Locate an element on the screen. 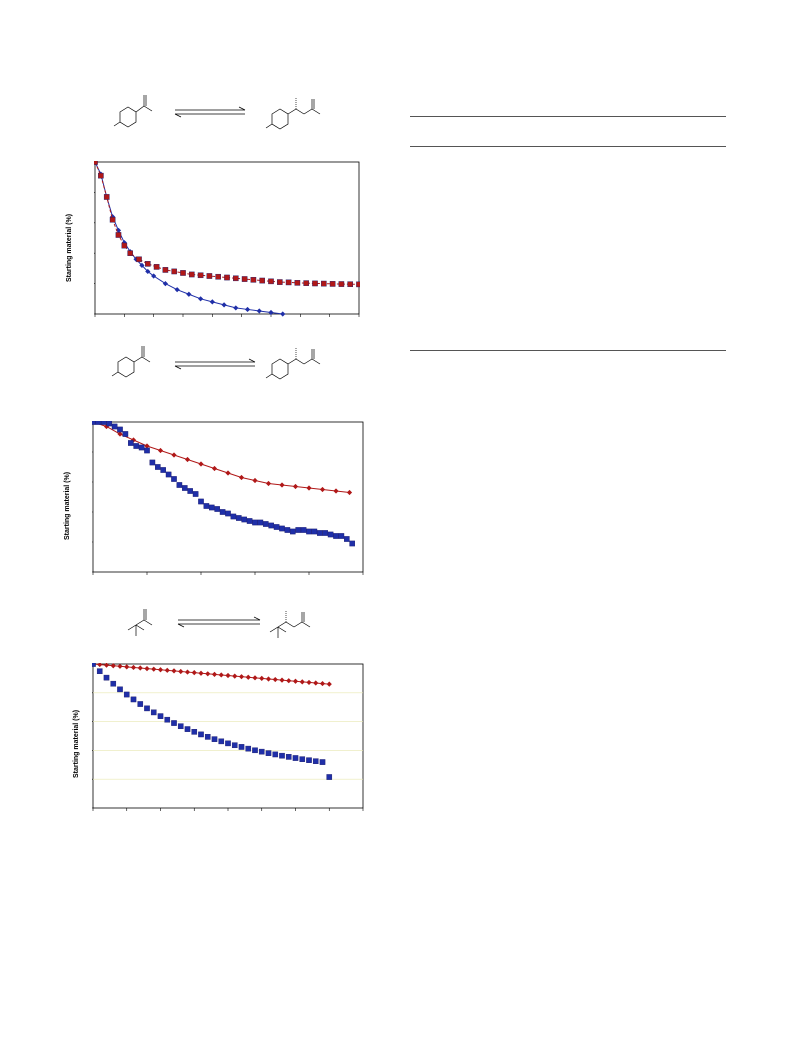 The width and height of the screenshot is (793, 1059). table-rule-top is located at coordinates (568, 116).